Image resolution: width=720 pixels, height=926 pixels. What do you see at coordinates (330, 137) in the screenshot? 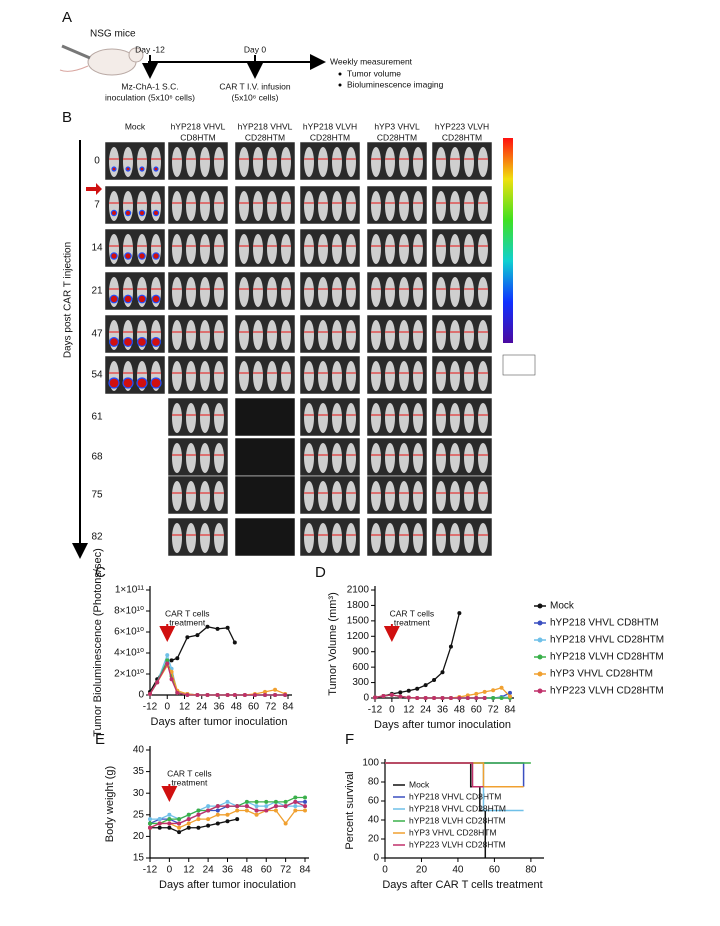
I see `column-header: CD28HTM` at bounding box center [330, 137].